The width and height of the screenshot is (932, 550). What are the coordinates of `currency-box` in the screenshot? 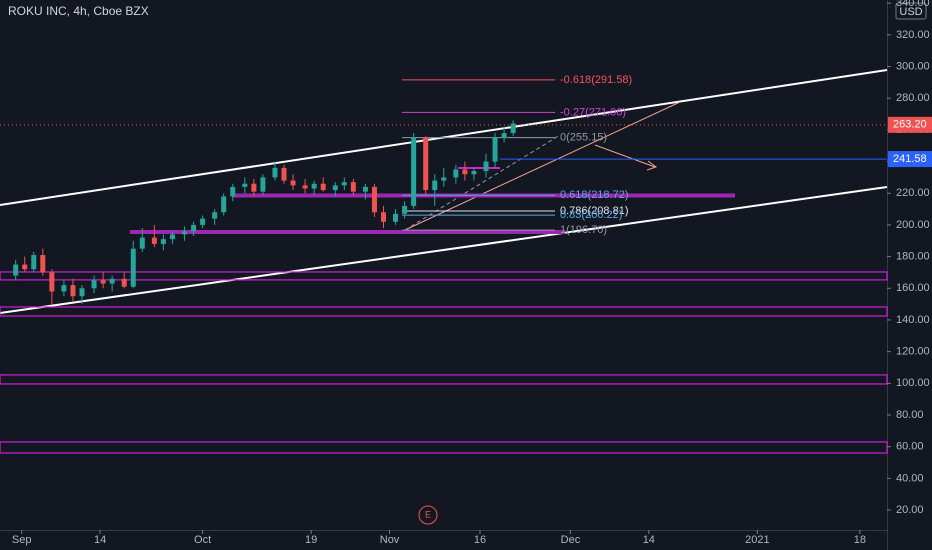 It's located at (911, 11).